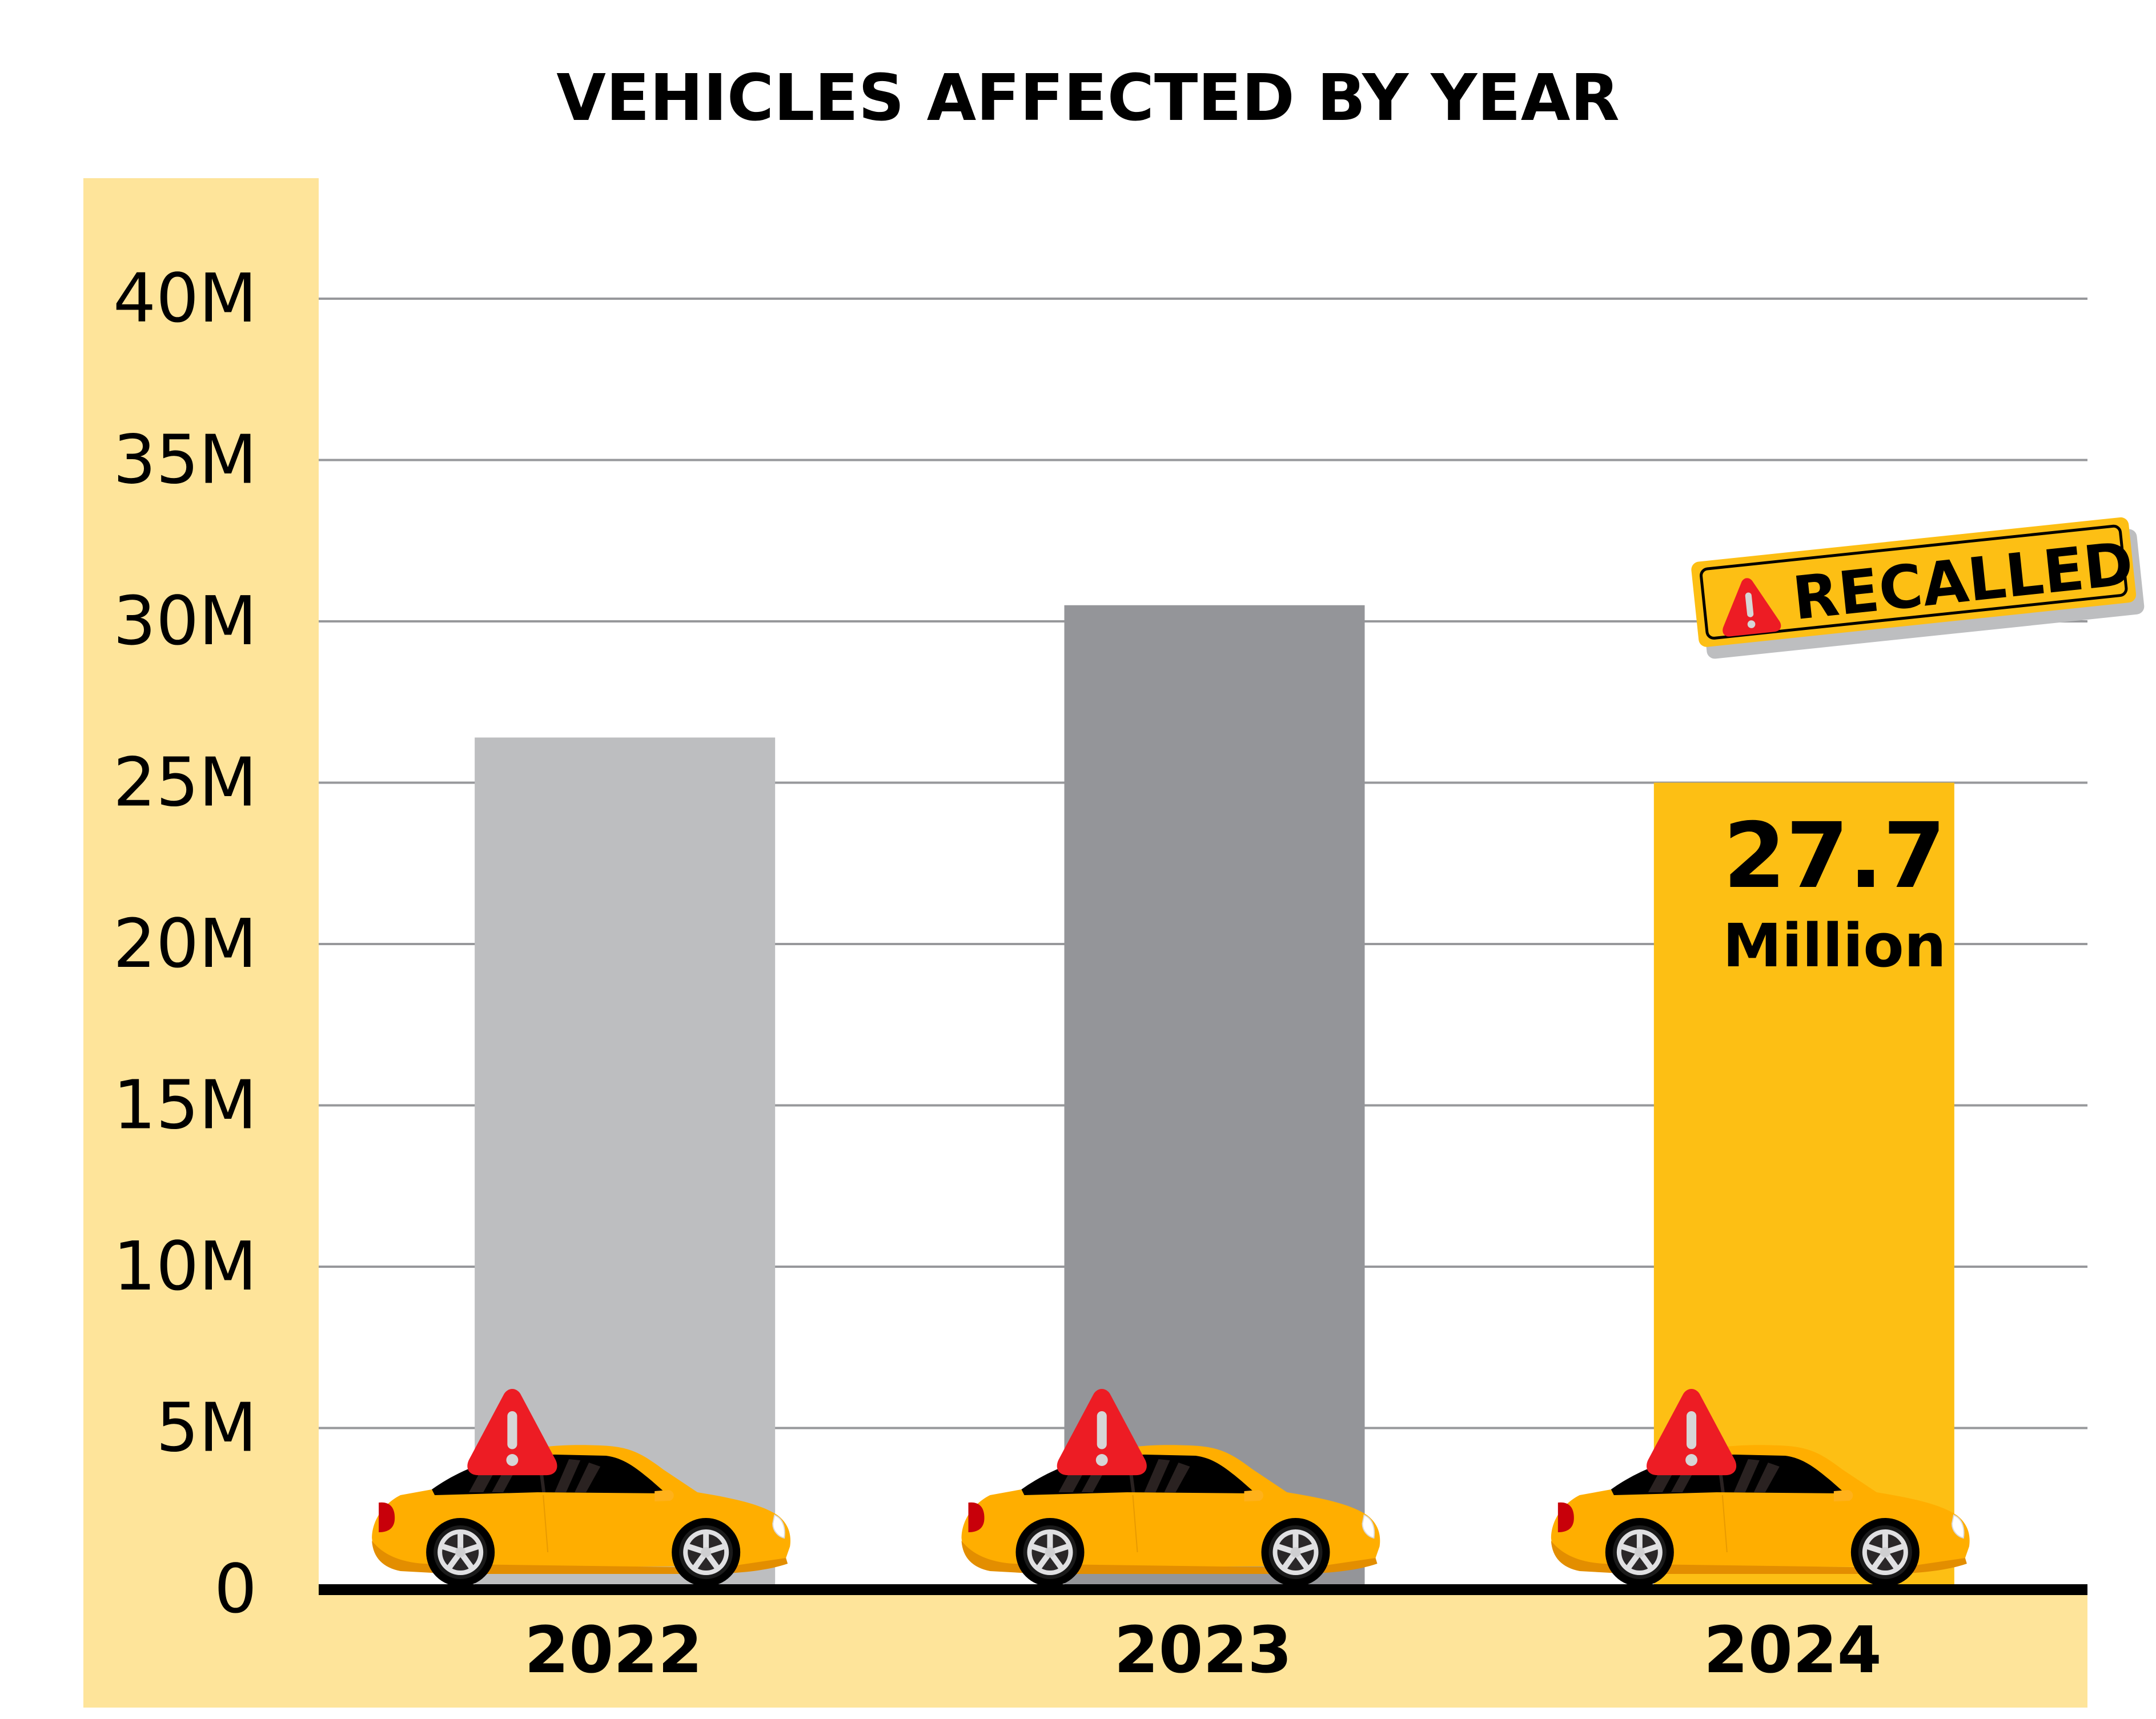 The height and width of the screenshot is (1719, 2156). I want to click on y-tick-label: 5M, so click(207, 1427).